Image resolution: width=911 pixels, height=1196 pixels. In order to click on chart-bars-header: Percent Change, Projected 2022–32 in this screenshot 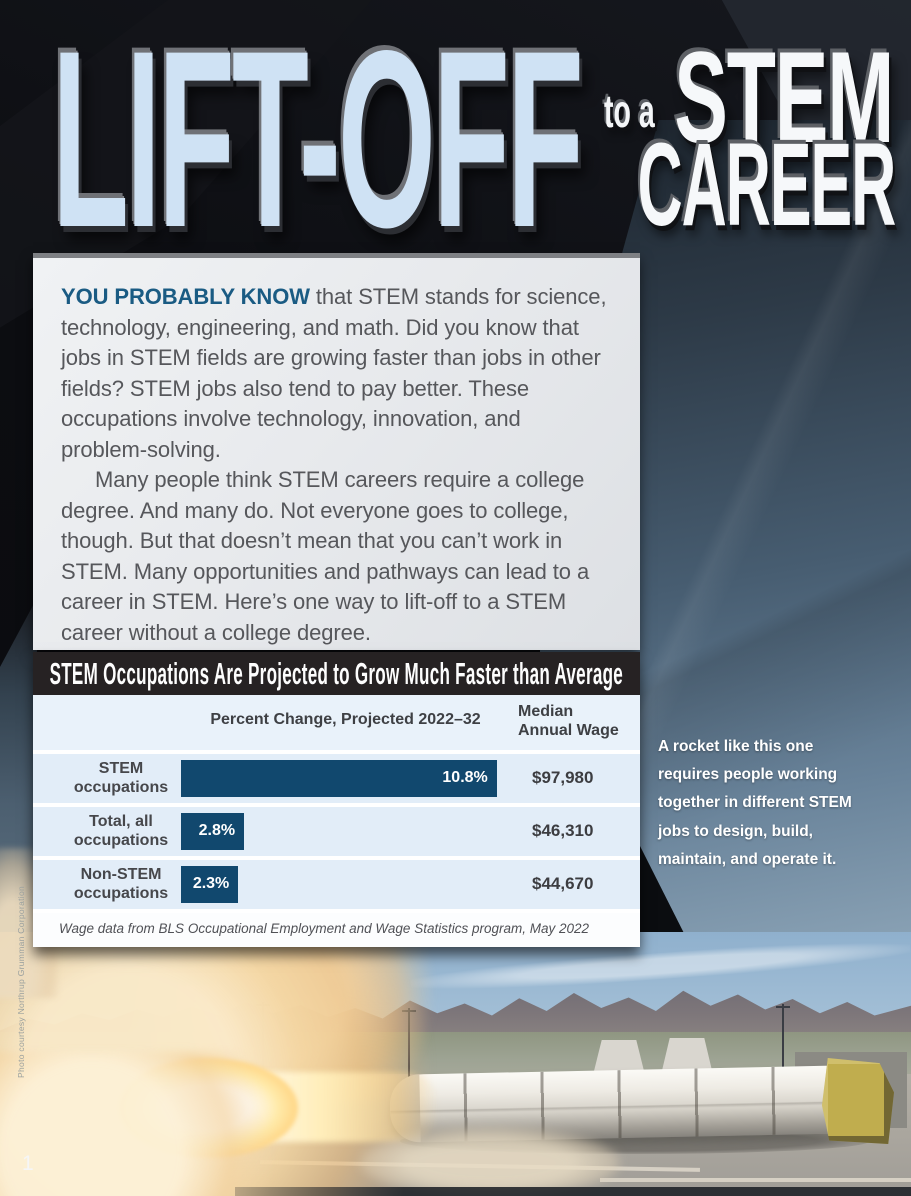, I will do `click(345, 719)`.